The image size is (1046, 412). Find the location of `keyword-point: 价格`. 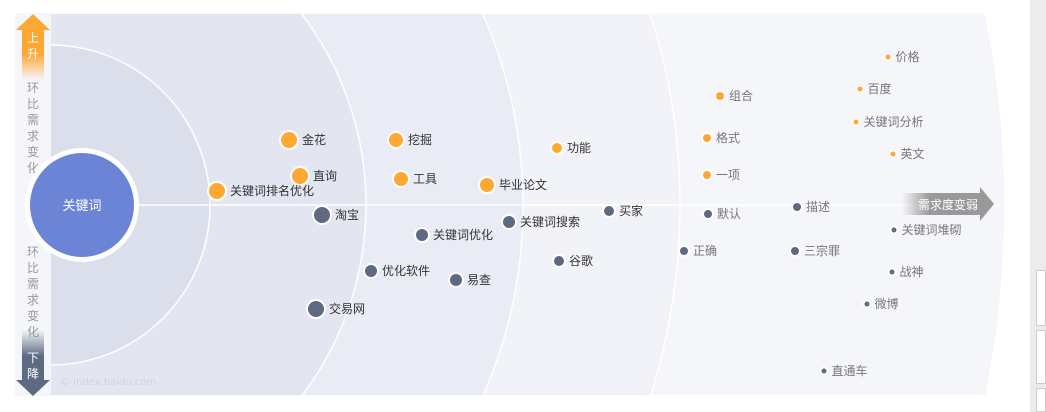

keyword-point: 价格 is located at coordinates (901, 56).